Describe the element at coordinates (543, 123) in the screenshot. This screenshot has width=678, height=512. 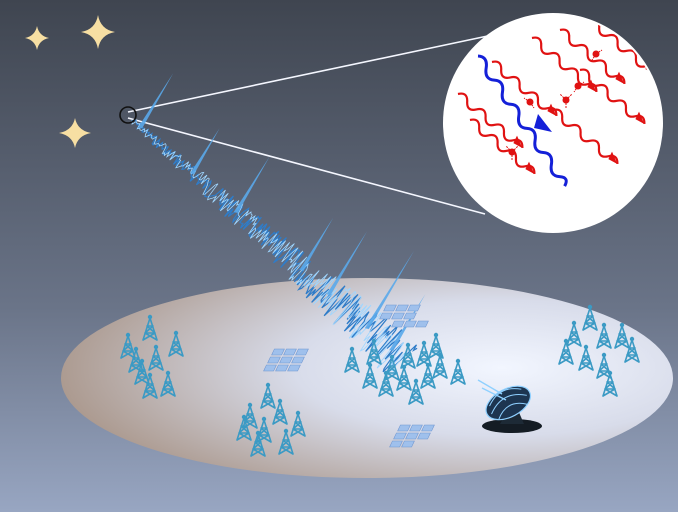
I see `primary-wave-arrow` at that location.